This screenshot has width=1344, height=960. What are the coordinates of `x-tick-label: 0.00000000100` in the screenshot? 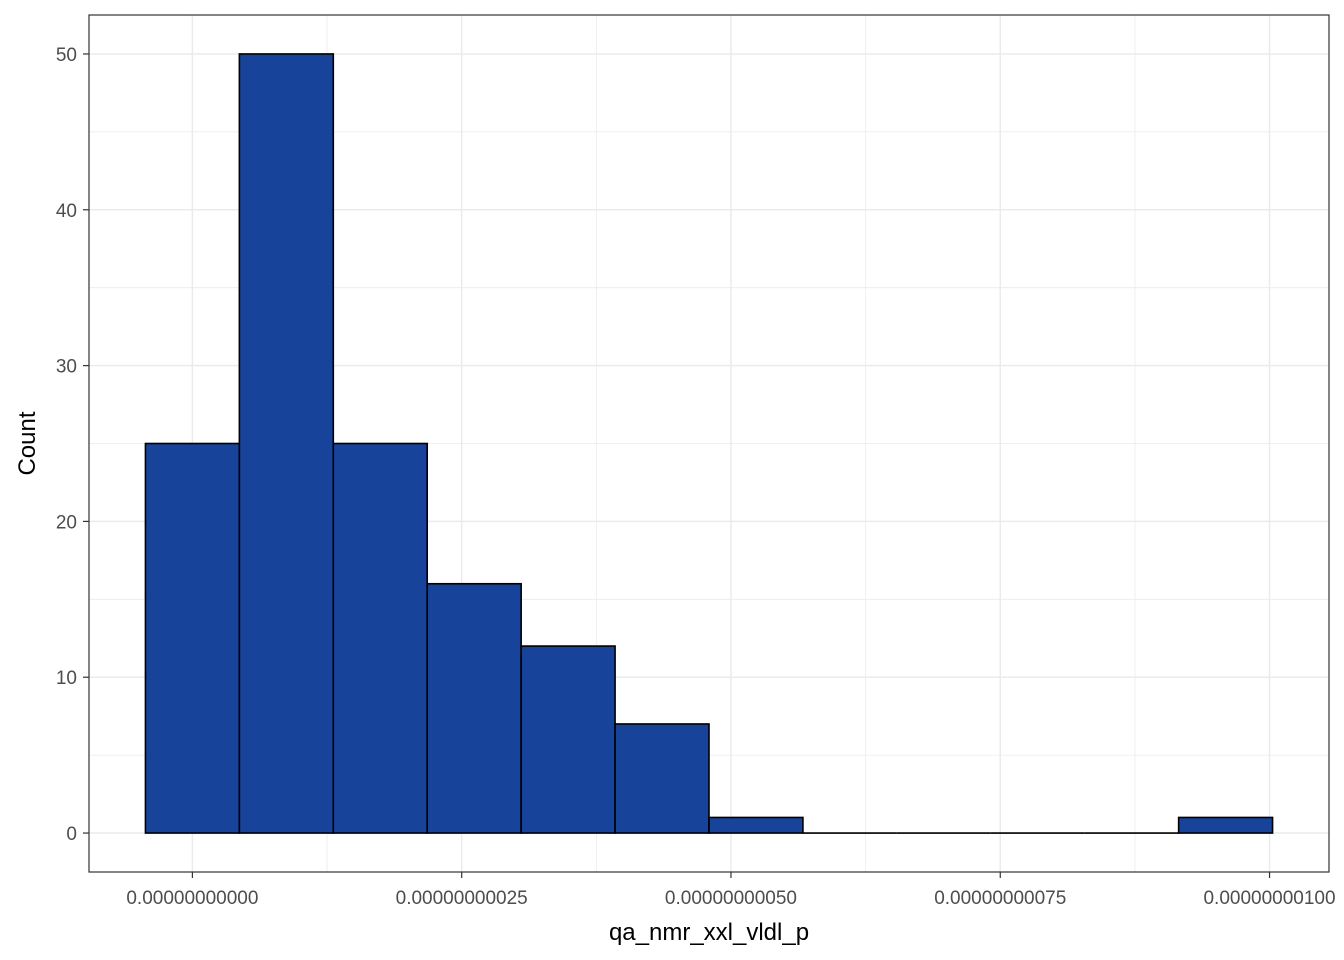 It's located at (1269, 898).